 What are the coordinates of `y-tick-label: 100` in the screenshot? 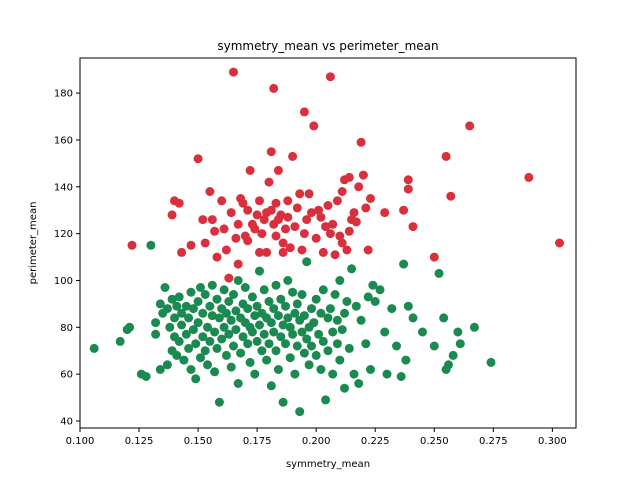 It's located at (63, 281).